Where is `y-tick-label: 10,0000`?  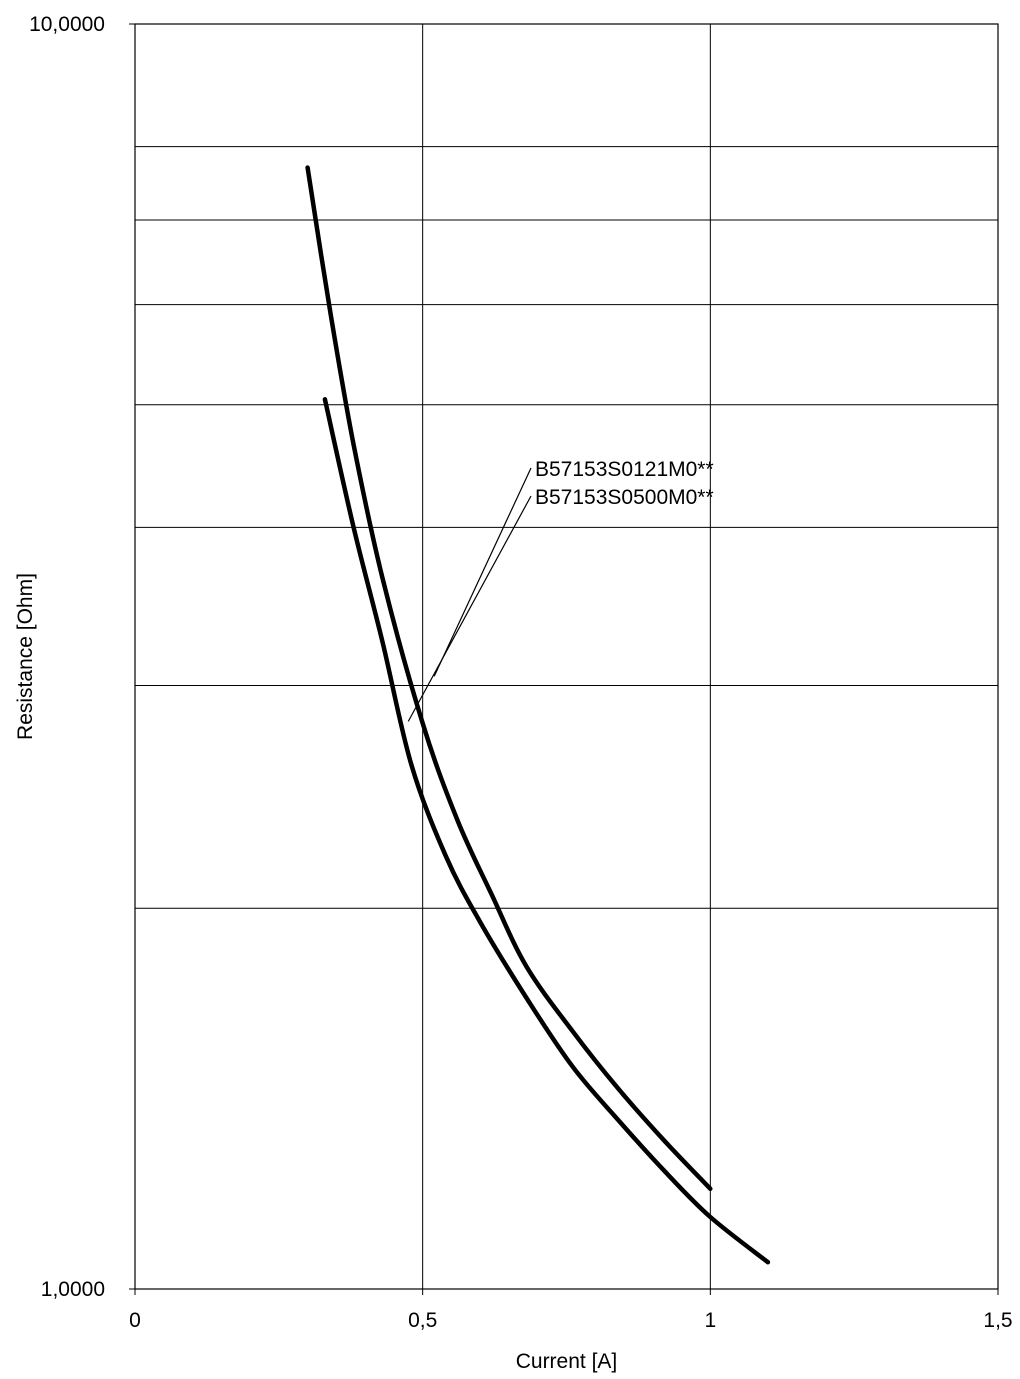
y-tick-label: 10,0000 is located at coordinates (67, 24).